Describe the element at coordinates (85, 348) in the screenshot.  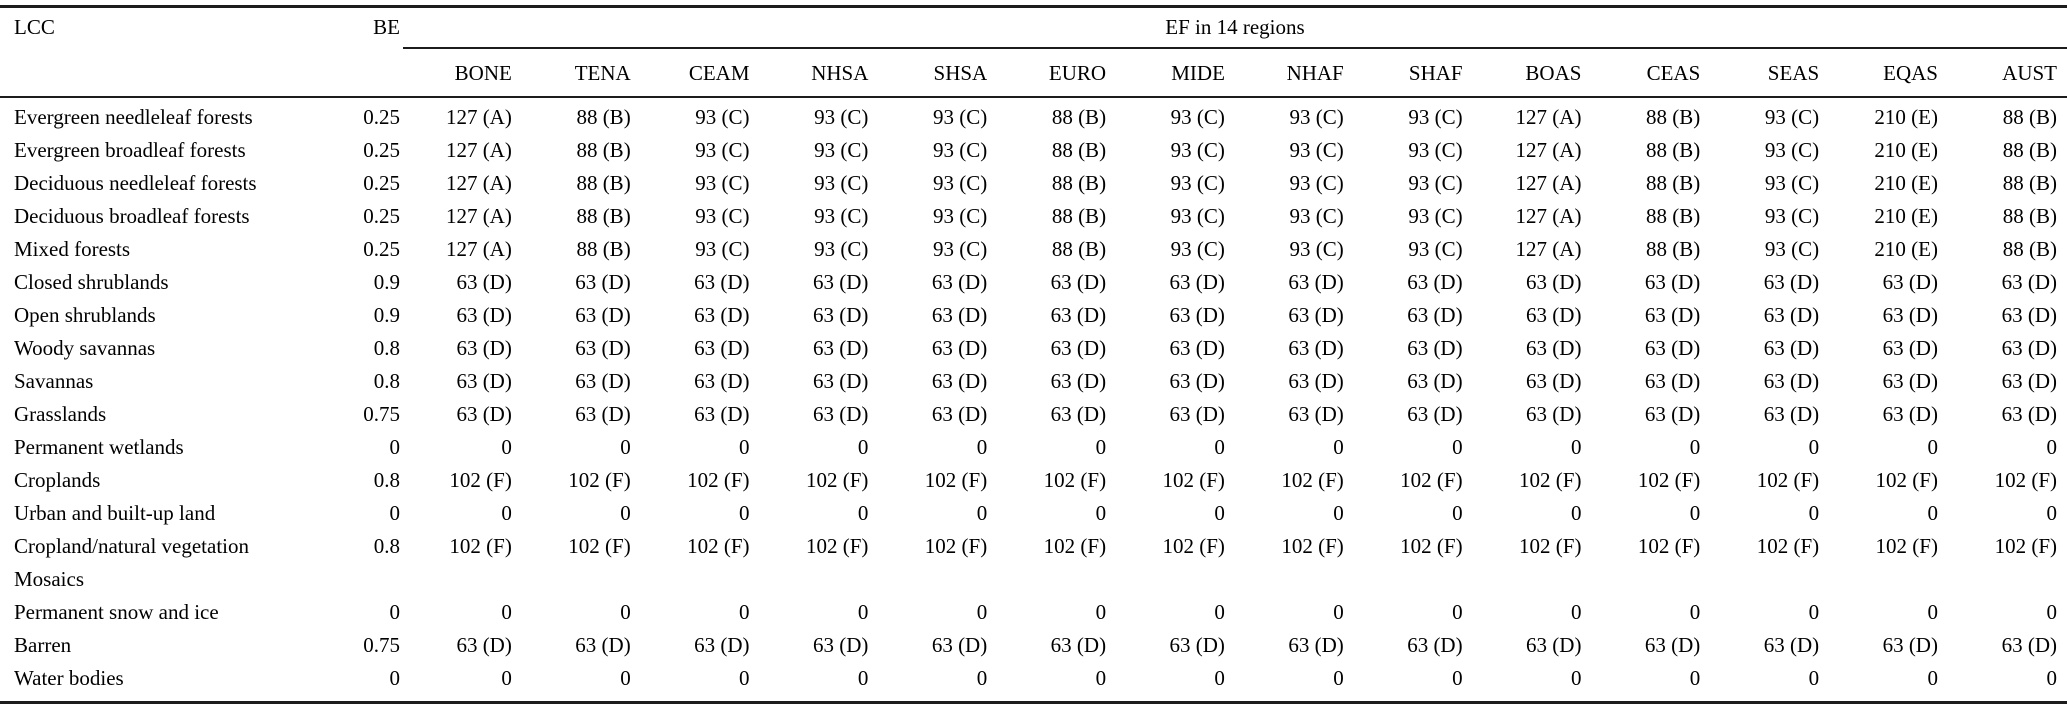
I see `lcc-cell: Woody savannas` at that location.